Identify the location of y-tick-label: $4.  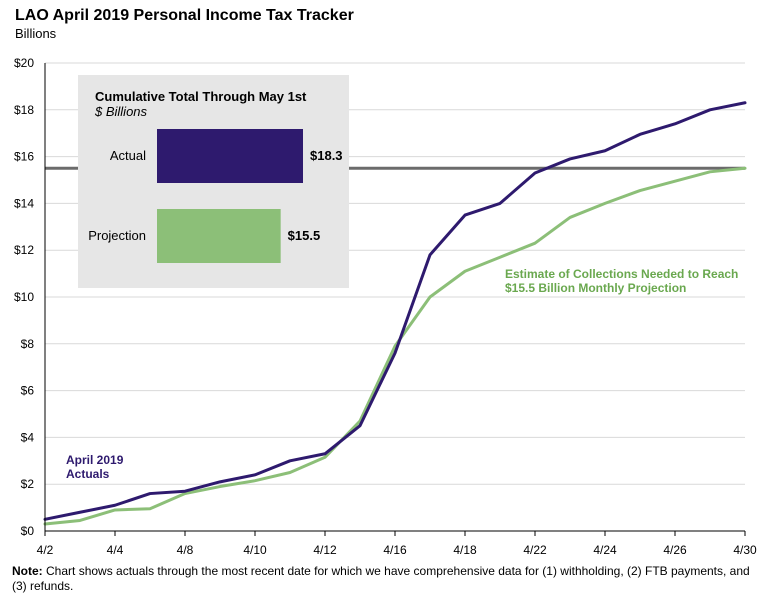
(28, 437).